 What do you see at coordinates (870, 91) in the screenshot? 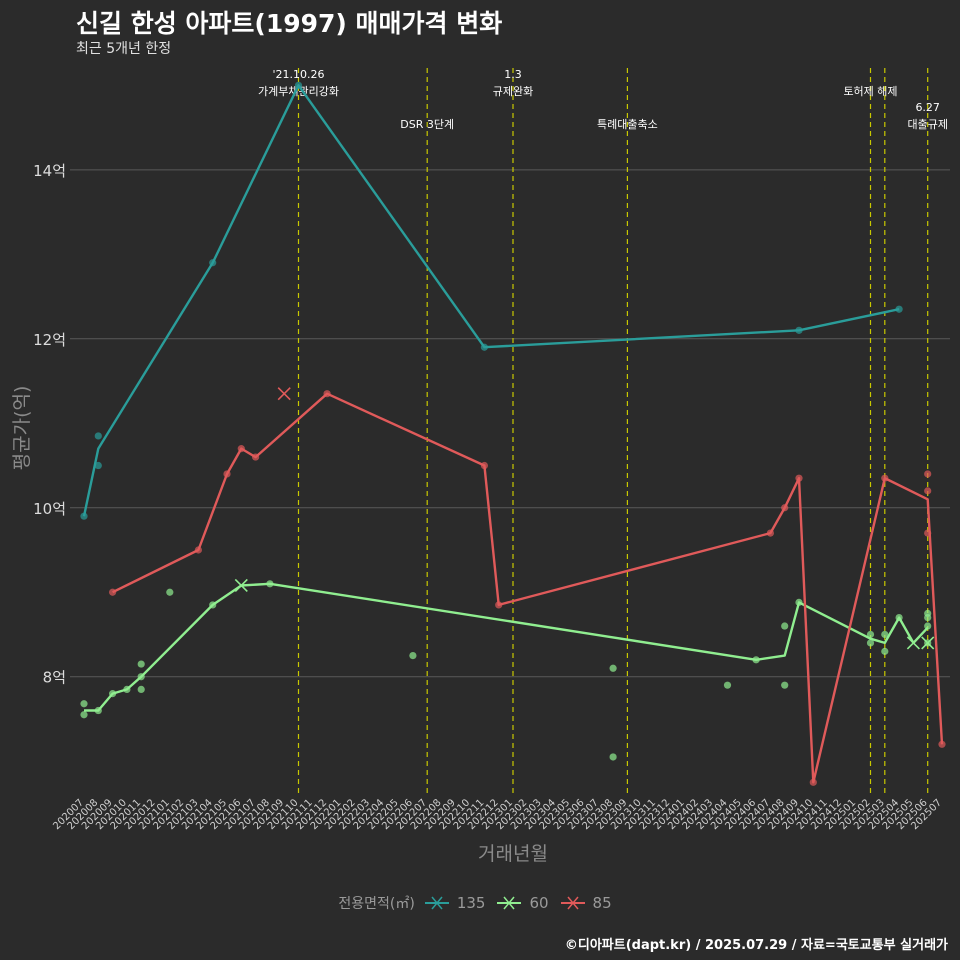
I see `event-annotation: 토허제 해제` at bounding box center [870, 91].